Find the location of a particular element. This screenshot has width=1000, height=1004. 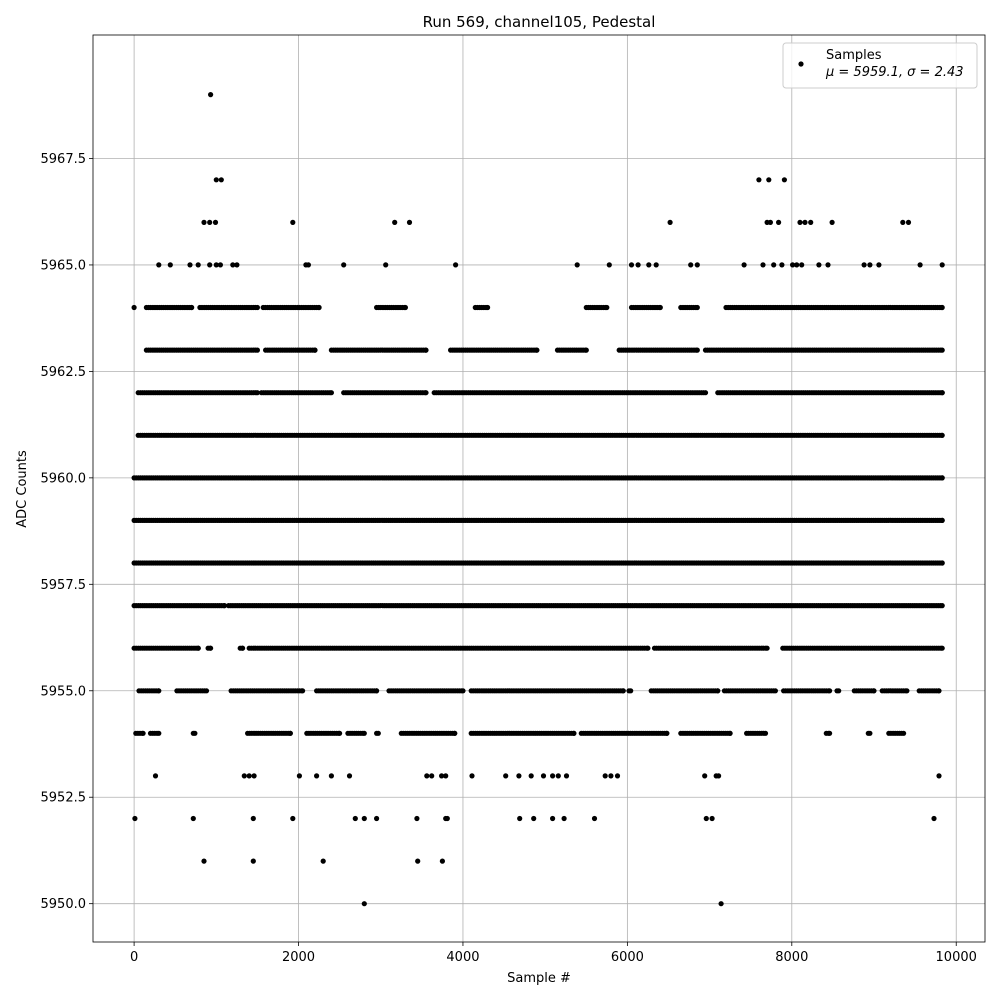

y-tick-label: 5952.5 is located at coordinates (64, 798).